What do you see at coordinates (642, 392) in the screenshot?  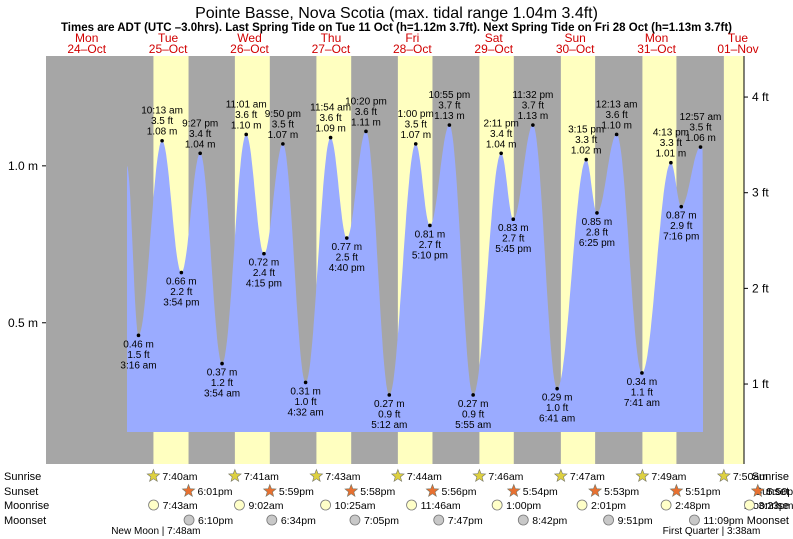 I see `tide-label-ft-24: 1.1 ft` at bounding box center [642, 392].